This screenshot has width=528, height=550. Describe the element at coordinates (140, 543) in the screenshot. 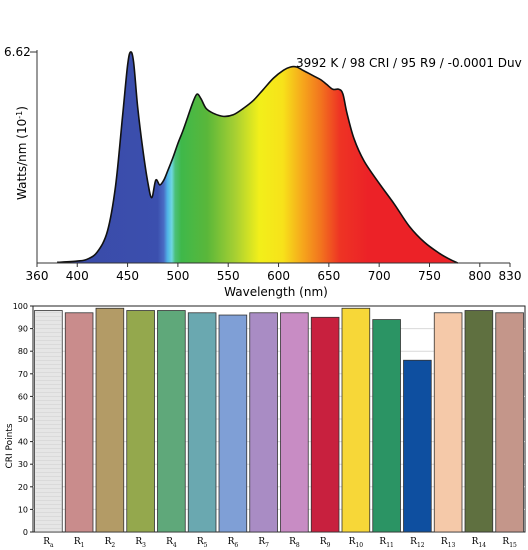

I see `cri-x-label: R3` at that location.